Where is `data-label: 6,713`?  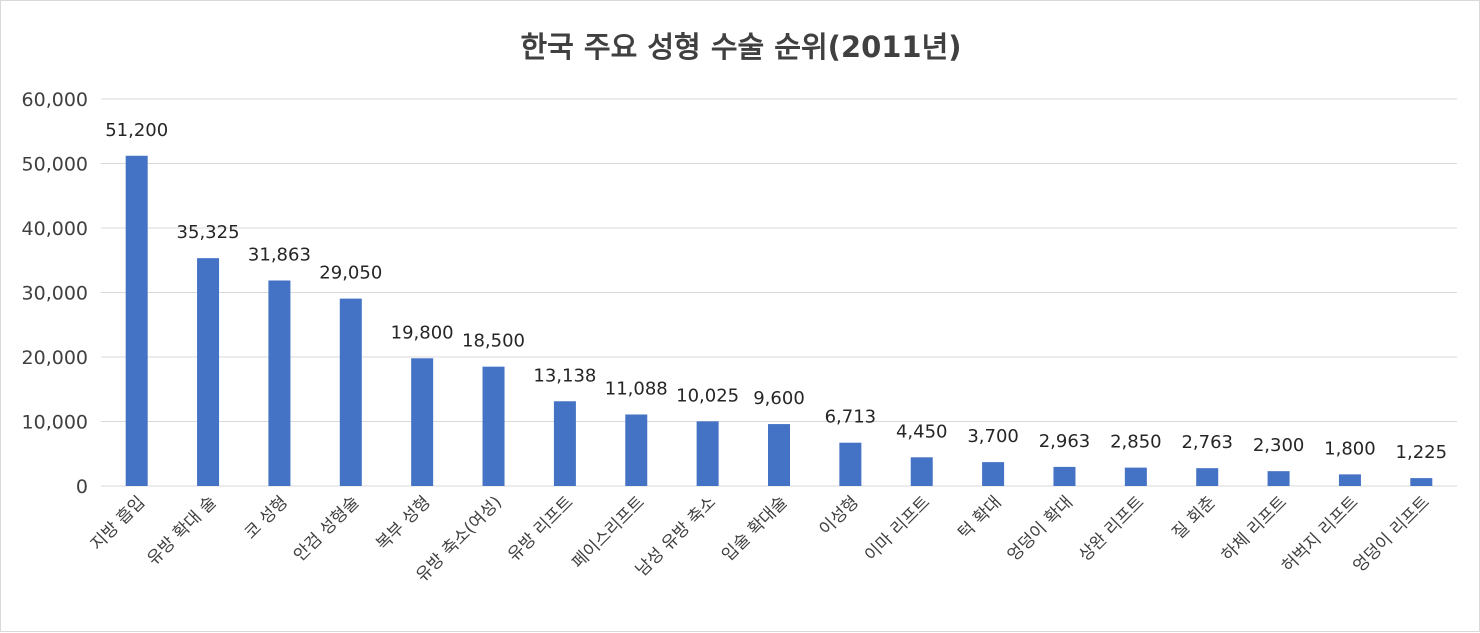 data-label: 6,713 is located at coordinates (851, 417).